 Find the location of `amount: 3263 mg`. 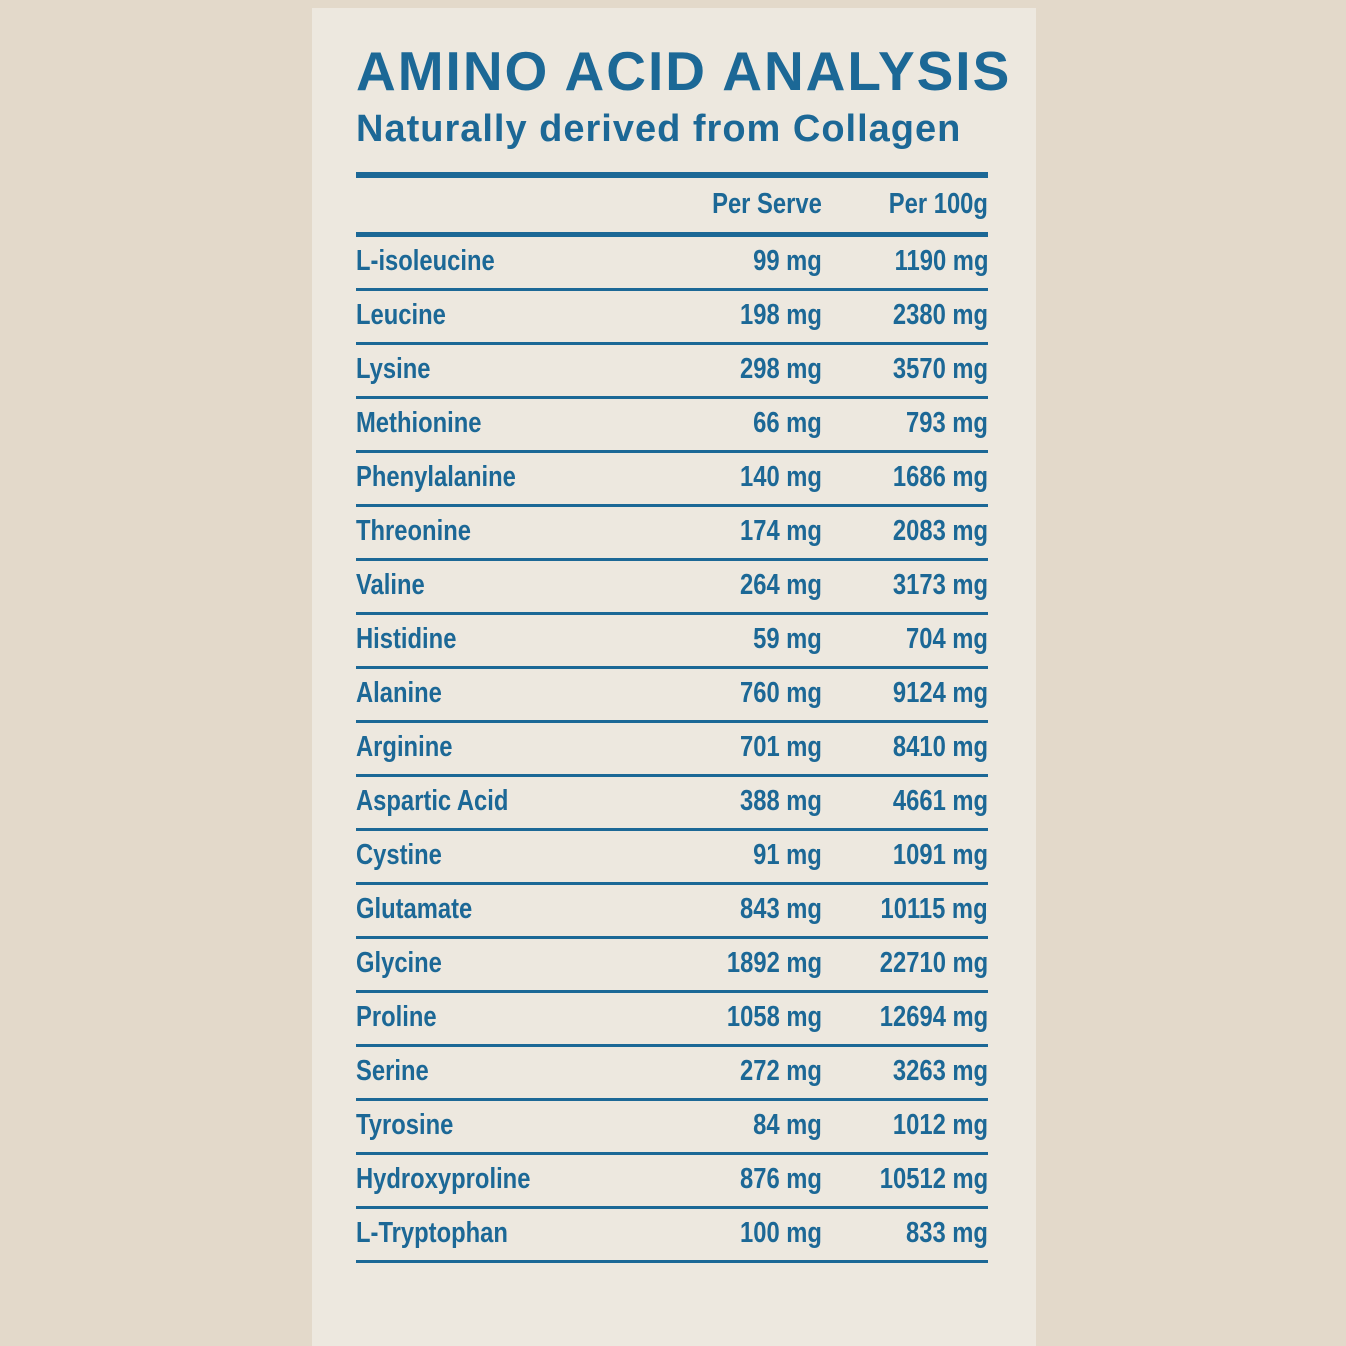

amount: 3263 mg is located at coordinates (940, 1071).